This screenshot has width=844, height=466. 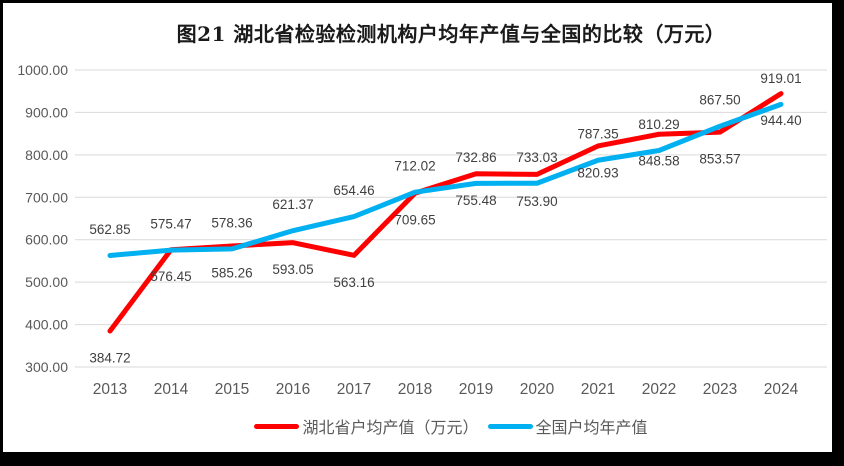 What do you see at coordinates (658, 161) in the screenshot?
I see `data-label-hubei: 848.58` at bounding box center [658, 161].